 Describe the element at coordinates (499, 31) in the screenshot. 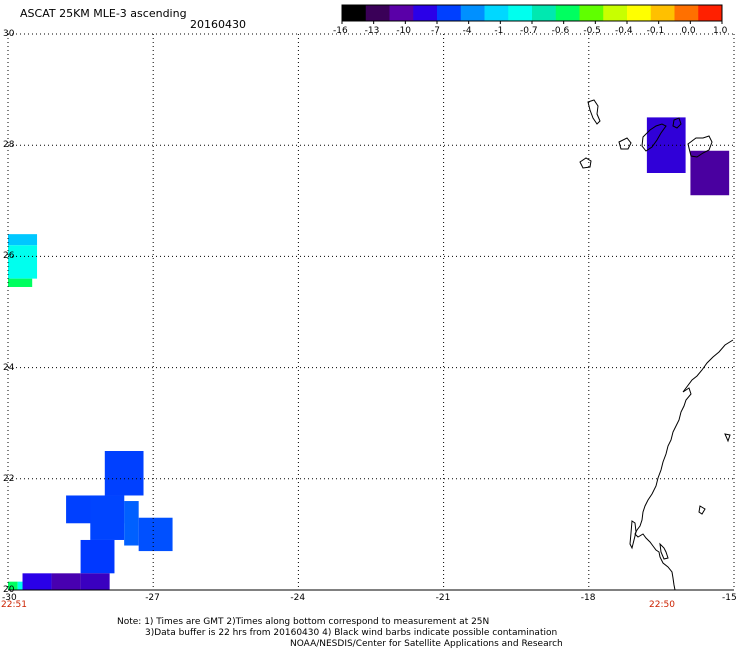

I see `colorbar-label: -1` at that location.